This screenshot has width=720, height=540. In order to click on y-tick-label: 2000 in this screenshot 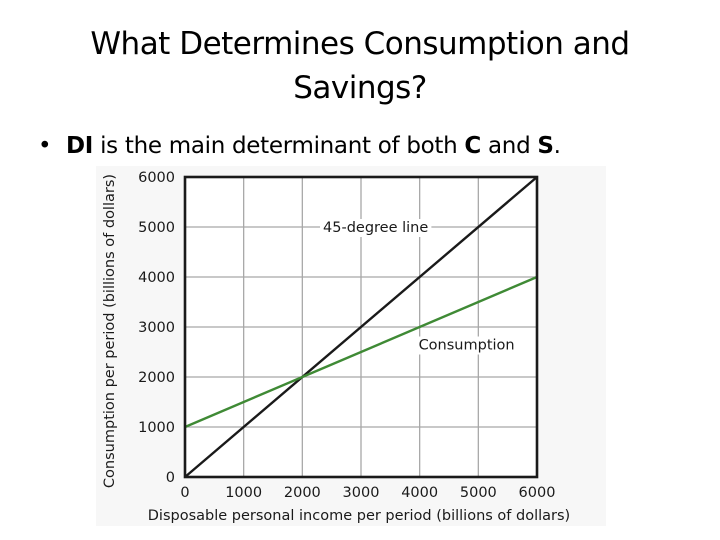, I will do `click(156, 378)`.